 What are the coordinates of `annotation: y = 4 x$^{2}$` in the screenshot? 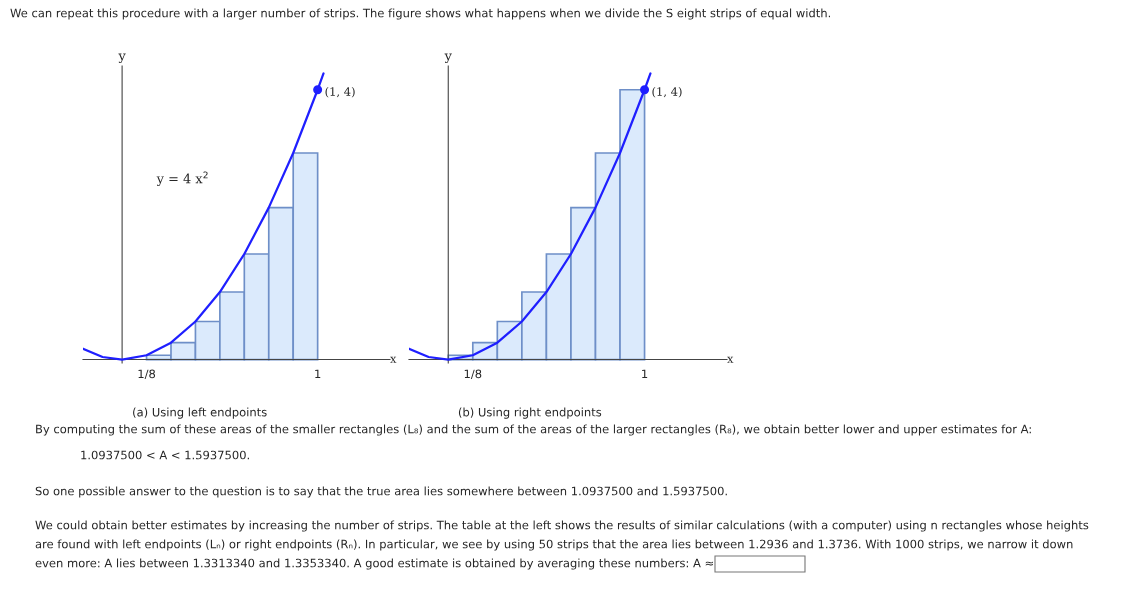 It's located at (182, 179).